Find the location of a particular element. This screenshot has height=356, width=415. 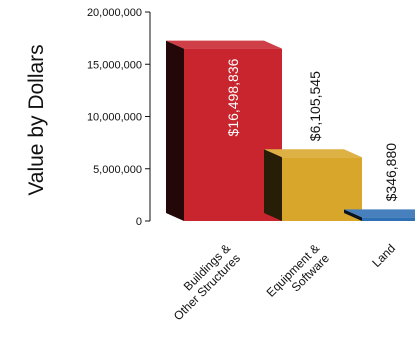

category-label: Equipment &Software is located at coordinates (298, 275).